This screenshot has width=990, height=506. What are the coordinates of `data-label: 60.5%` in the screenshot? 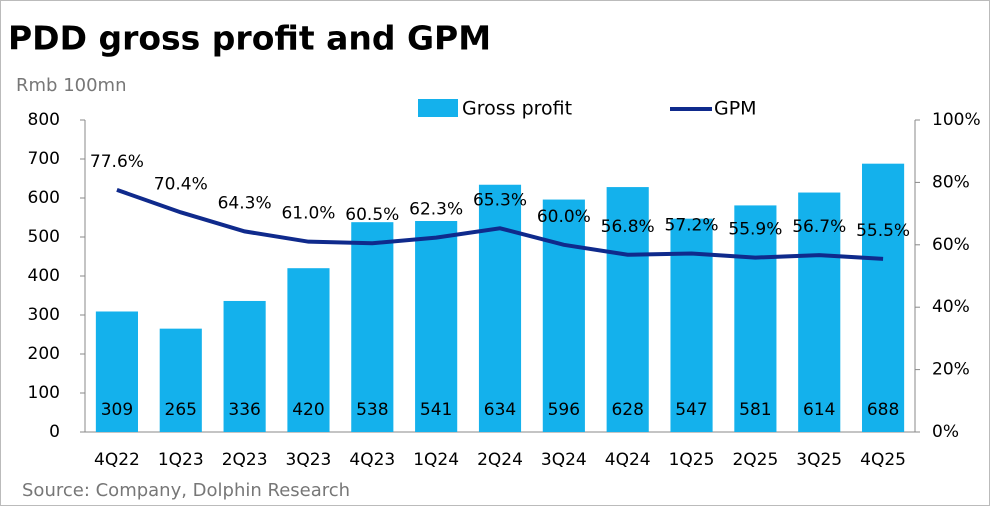 It's located at (372, 215).